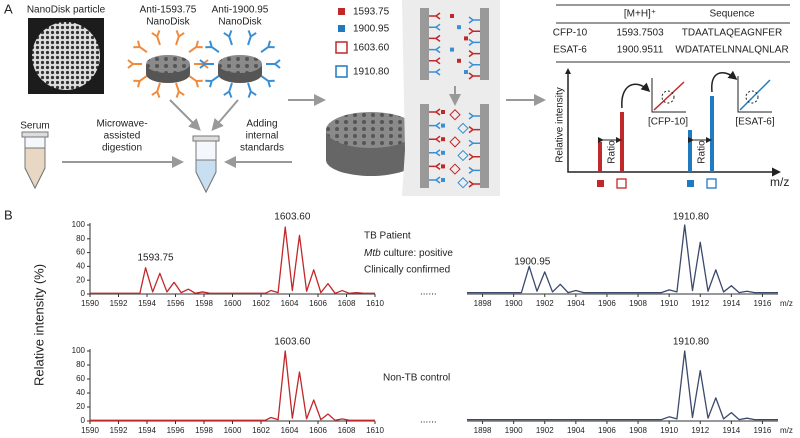 This screenshot has width=800, height=438. What do you see at coordinates (262, 136) in the screenshot?
I see `caption: internal` at bounding box center [262, 136].